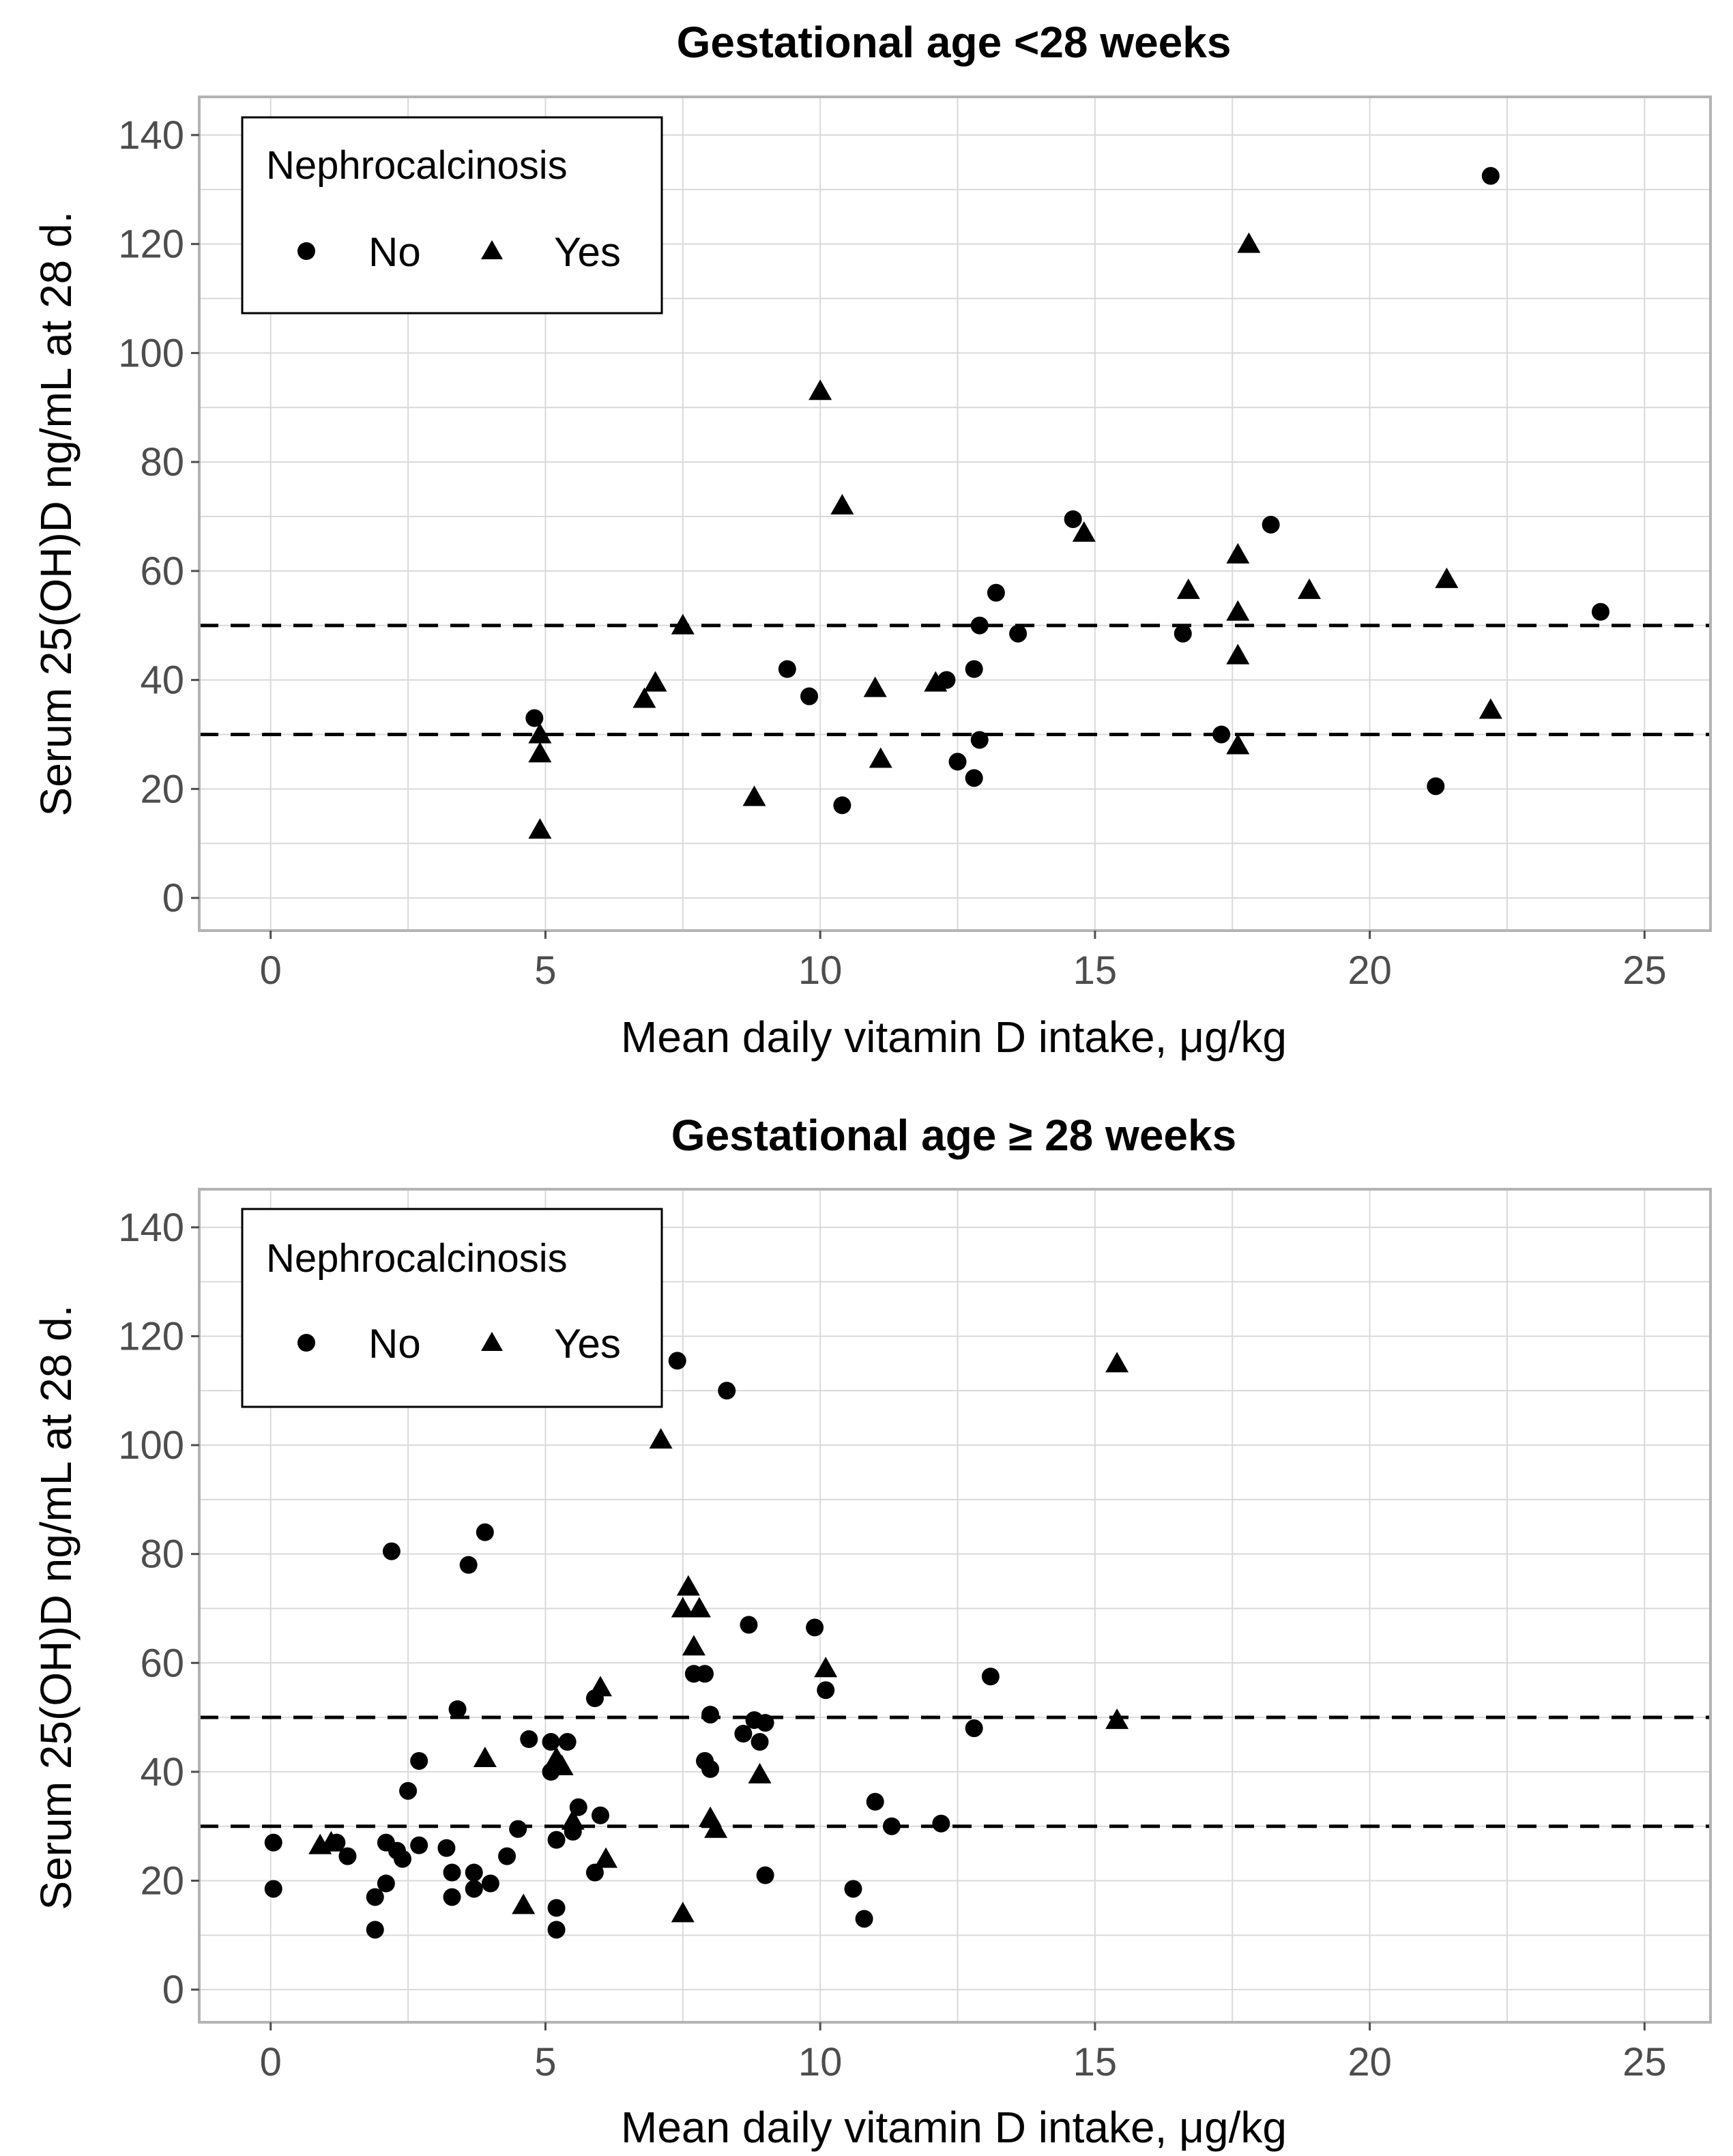 The height and width of the screenshot is (2156, 1733). What do you see at coordinates (162, 789) in the screenshot?
I see `y-tick-label: 20` at bounding box center [162, 789].